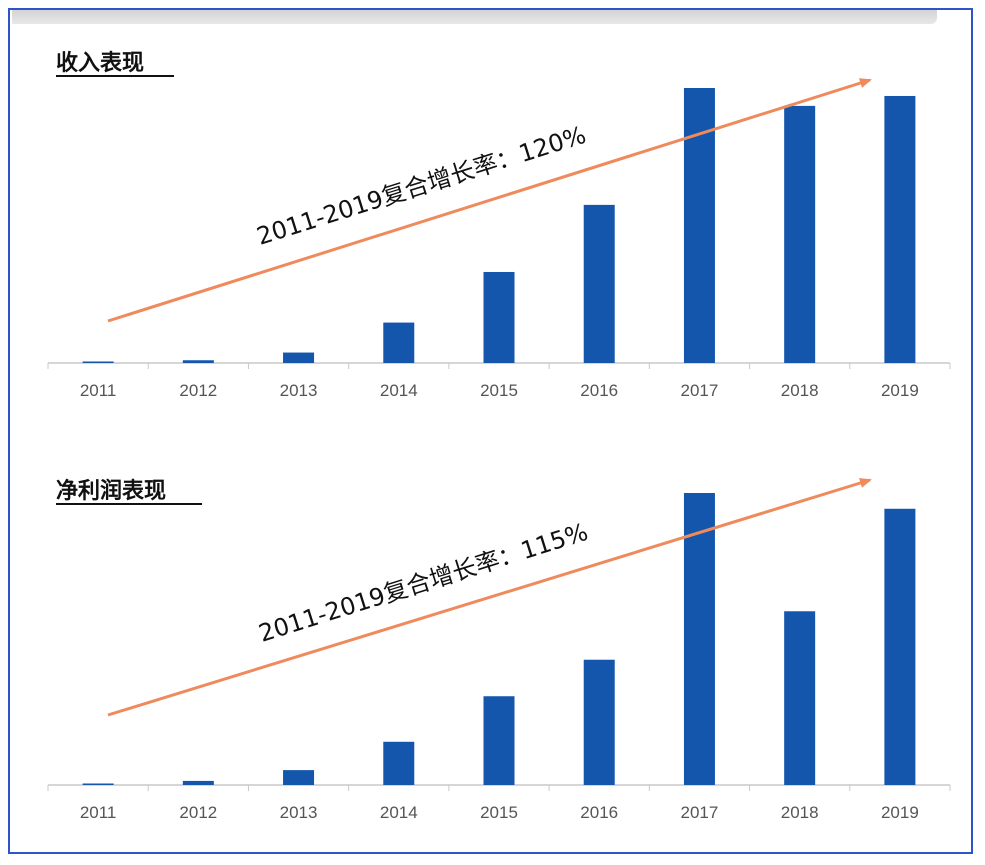  What do you see at coordinates (100, 63) in the screenshot?
I see `chart-title: 收入表现` at bounding box center [100, 63].